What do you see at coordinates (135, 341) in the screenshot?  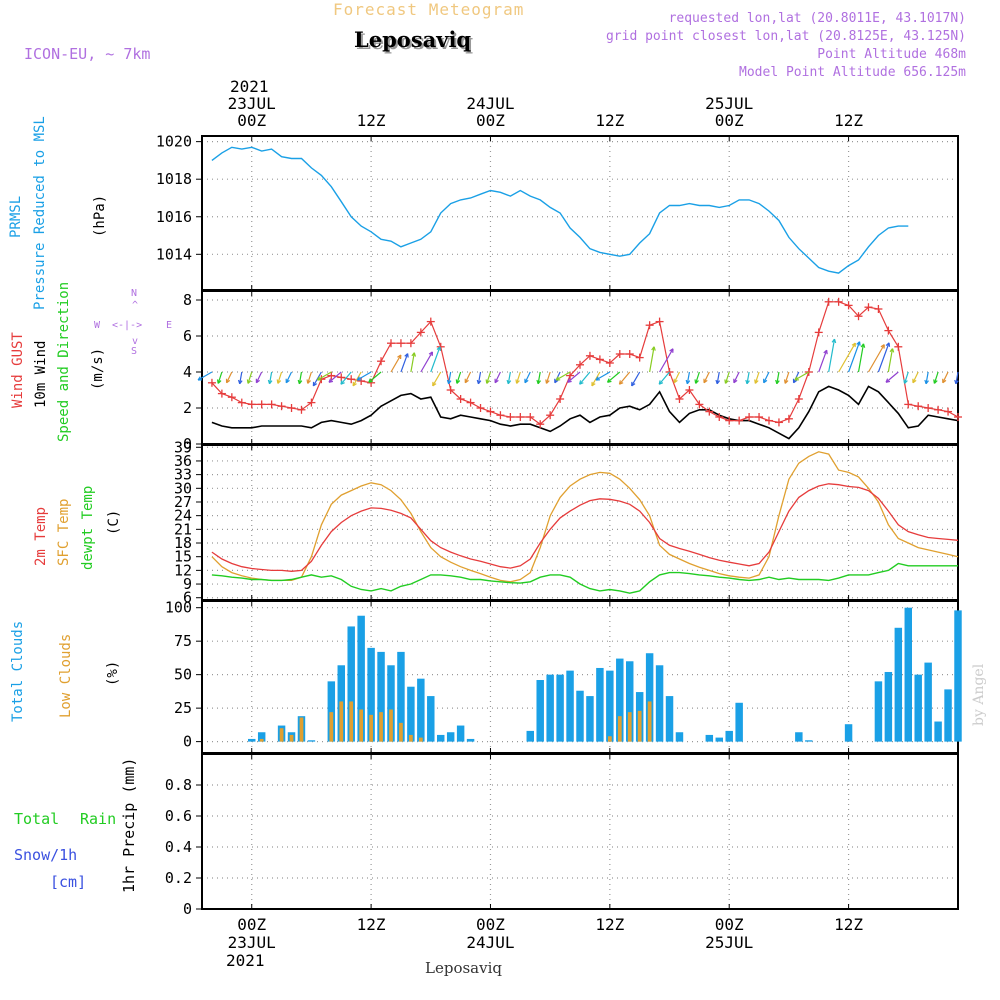 I see `compass-down: v` at bounding box center [135, 341].